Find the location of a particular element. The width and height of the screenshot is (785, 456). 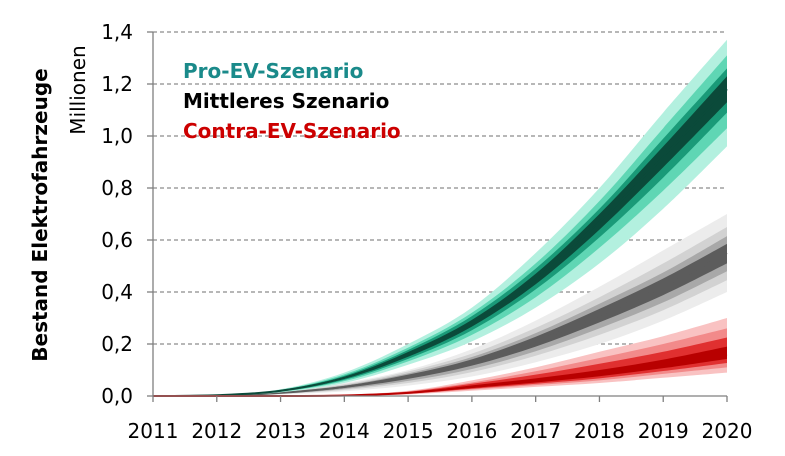

legend-pro-ev-szenario: Pro-EV-Szenario is located at coordinates (273, 71).